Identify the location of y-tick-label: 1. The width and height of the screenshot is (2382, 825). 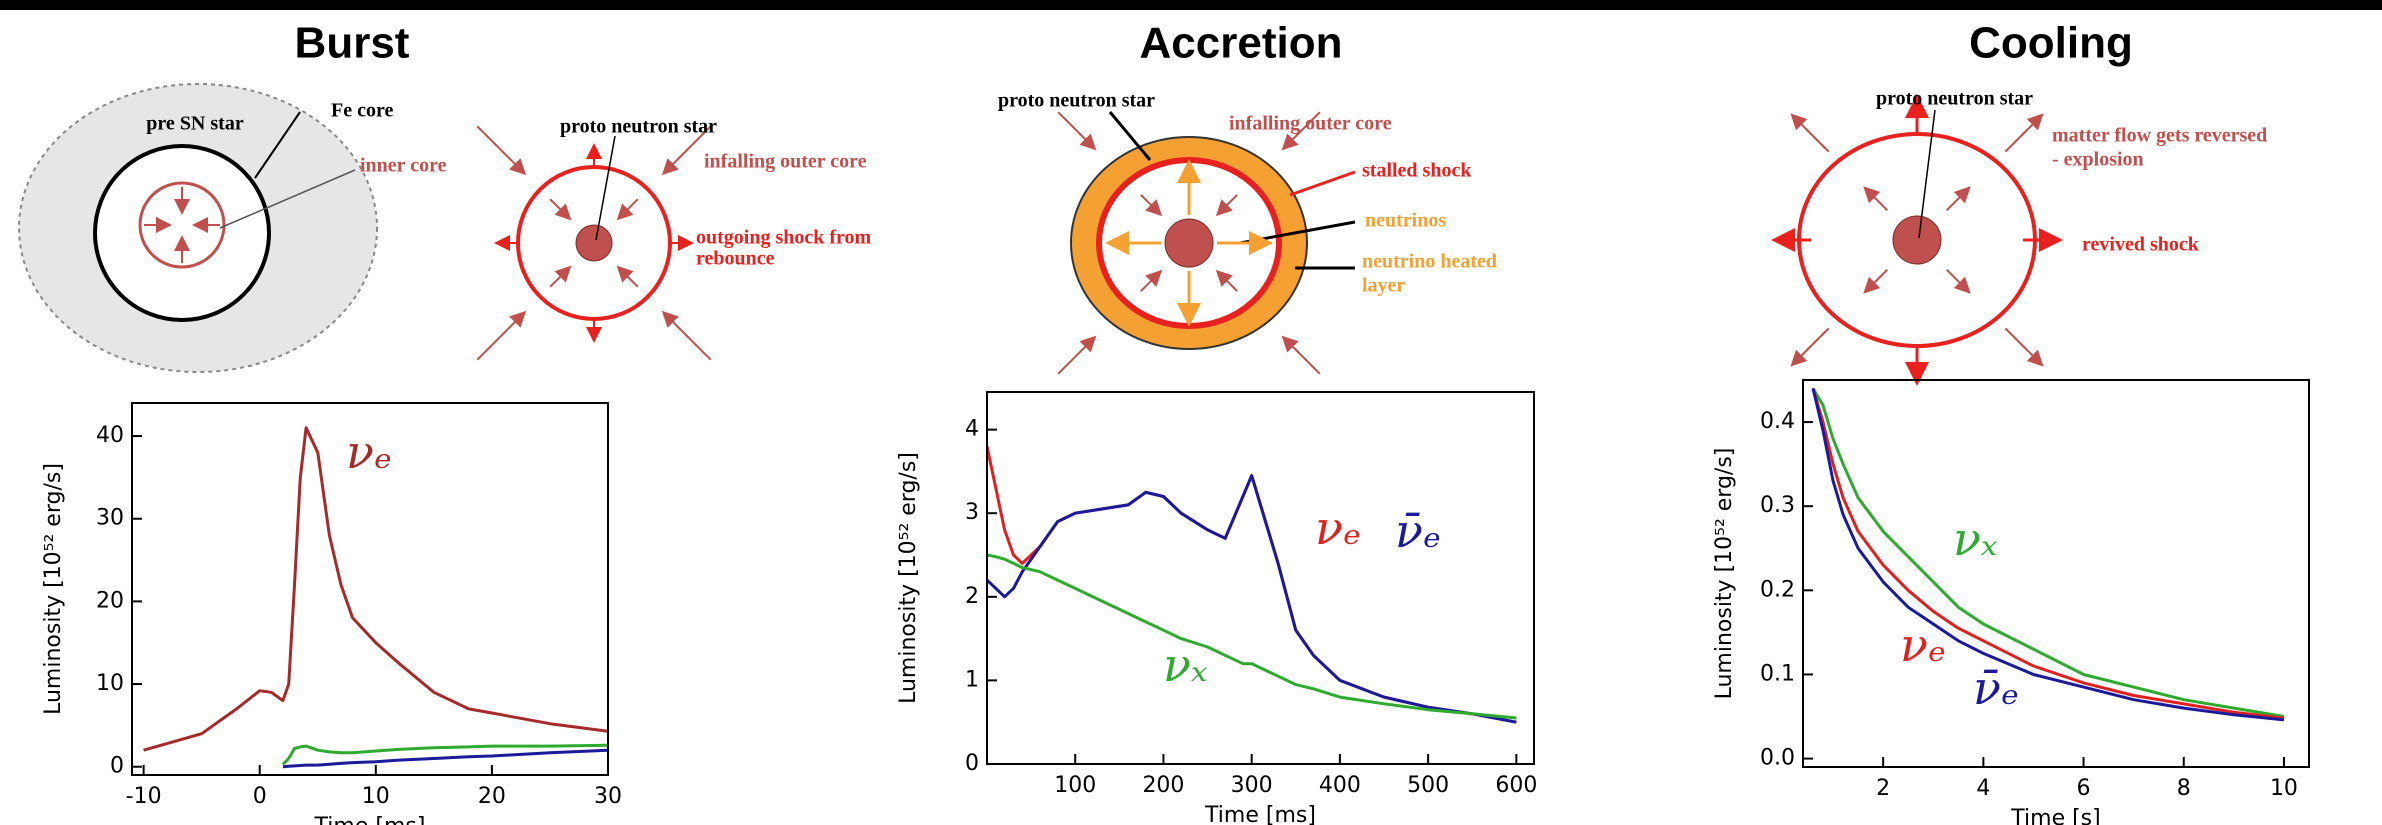
(972, 679).